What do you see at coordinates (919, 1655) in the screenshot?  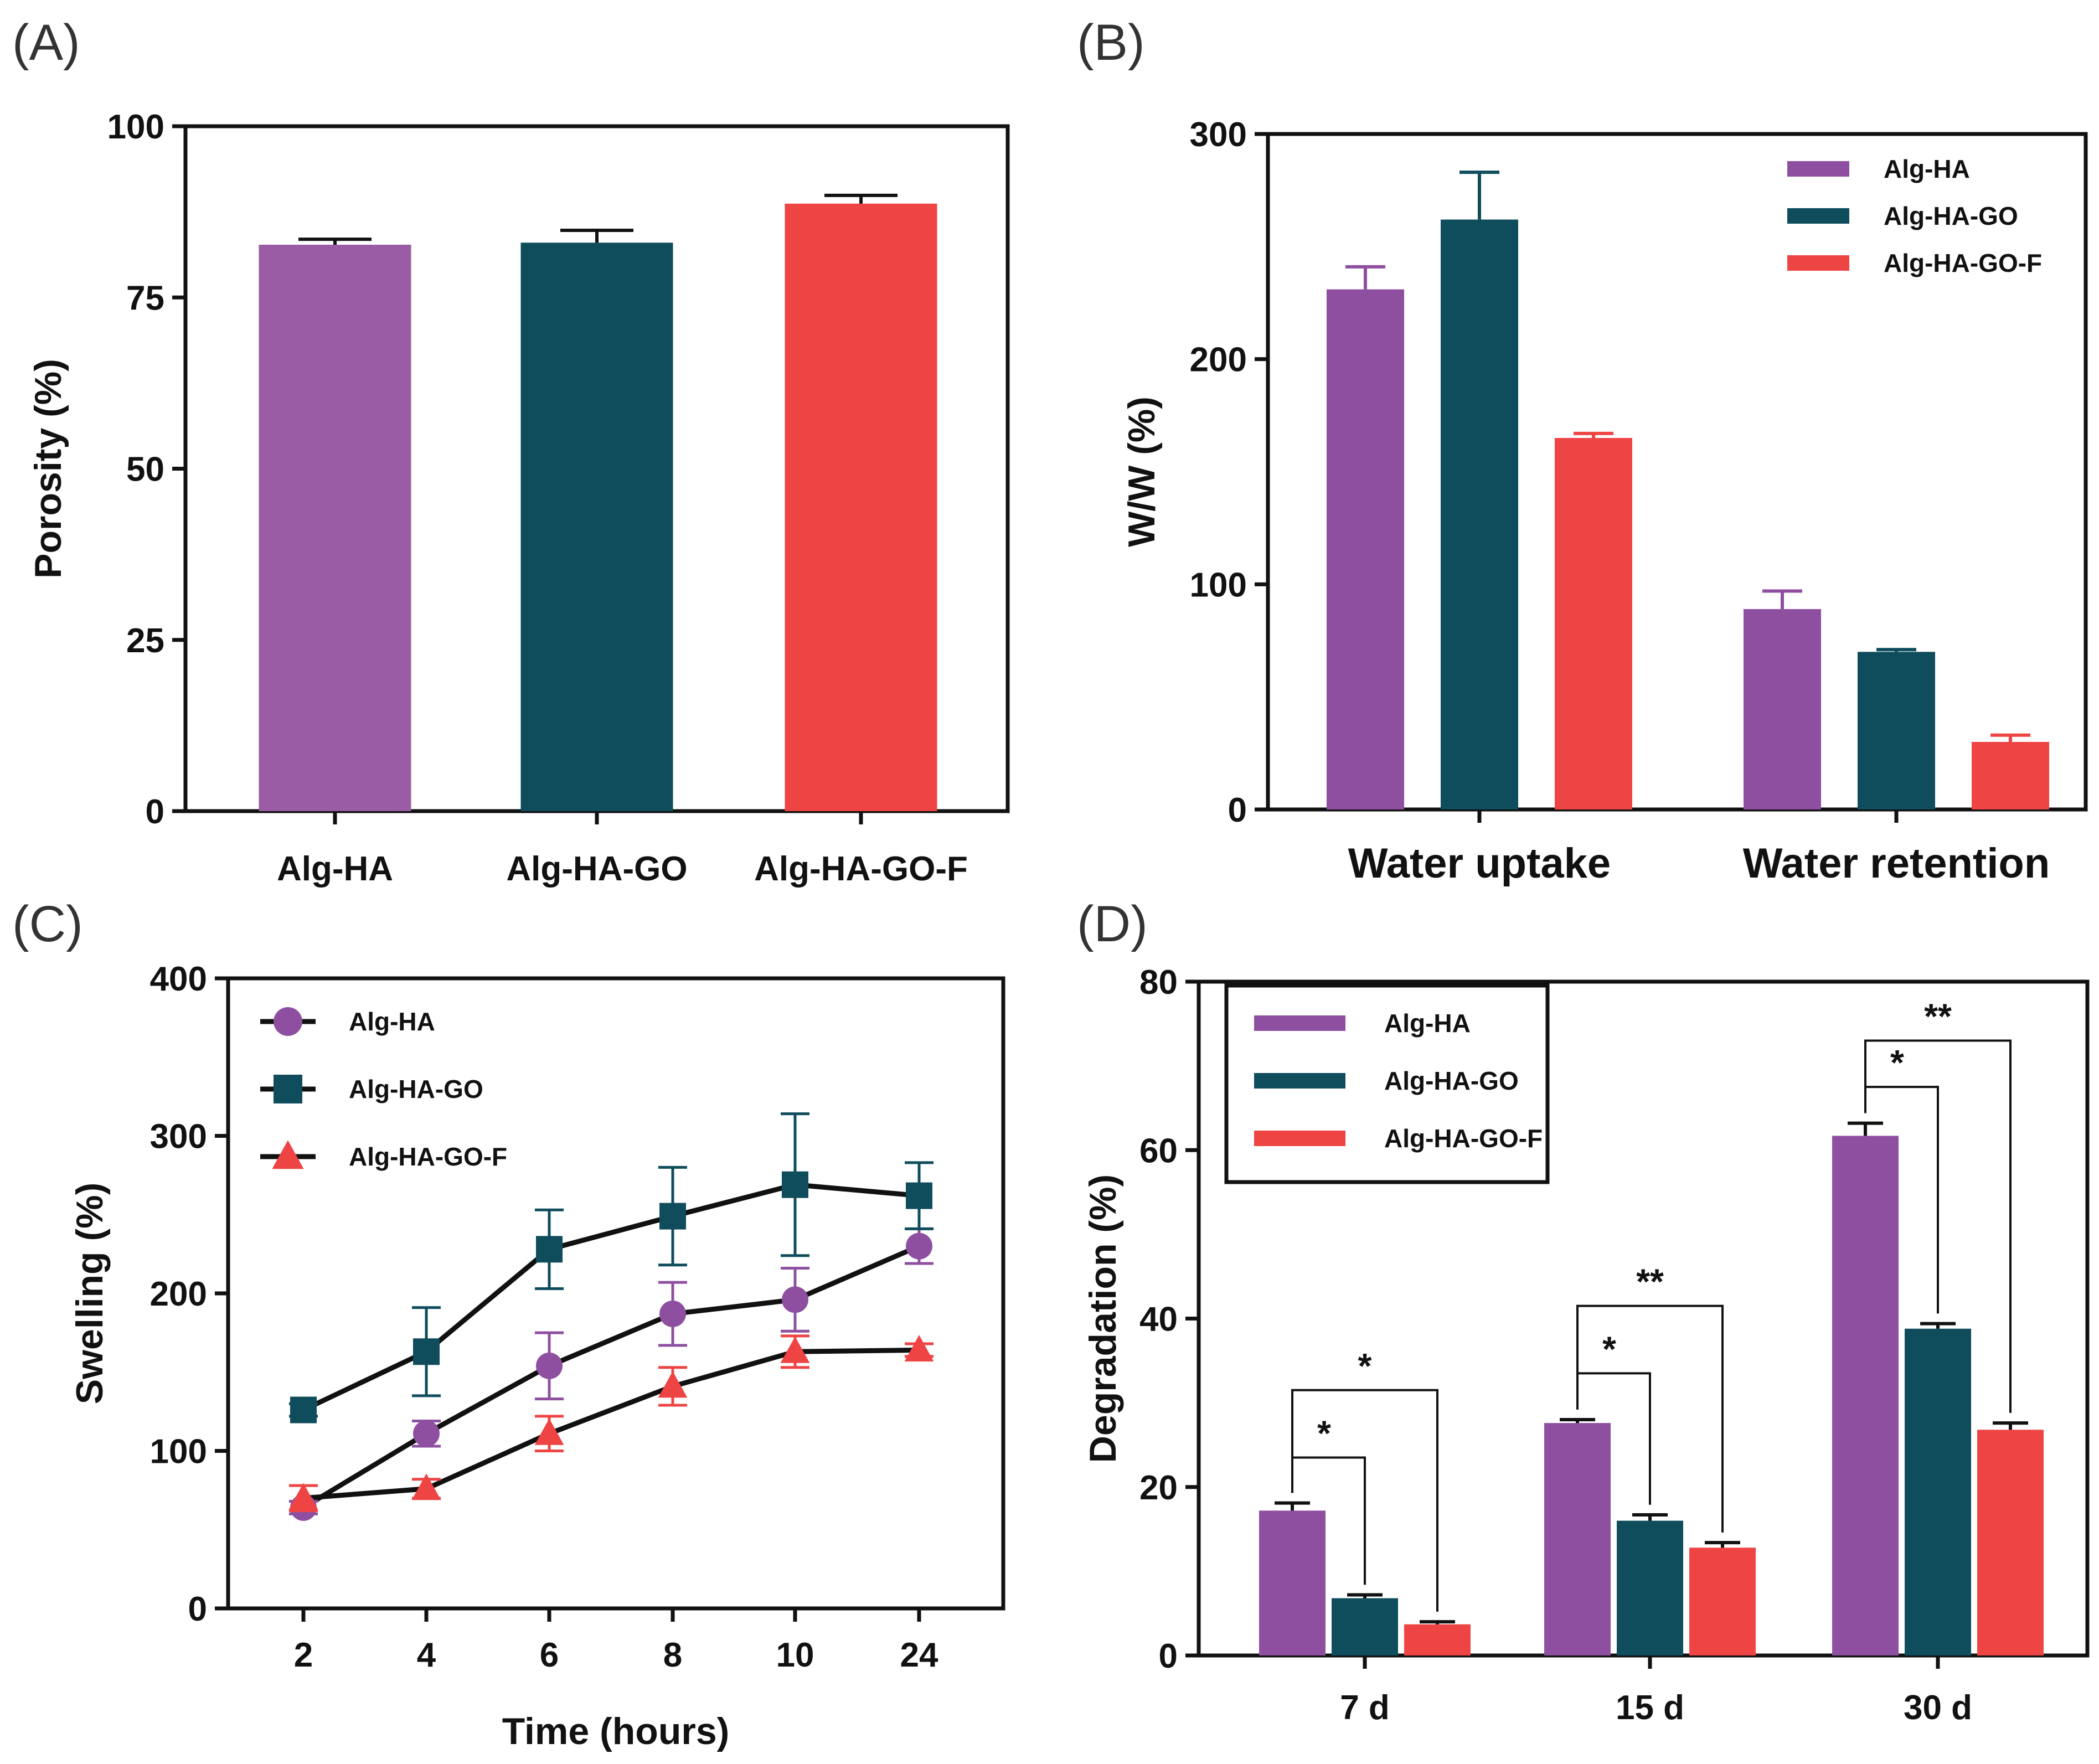 I see `x-tick-label: 24` at bounding box center [919, 1655].